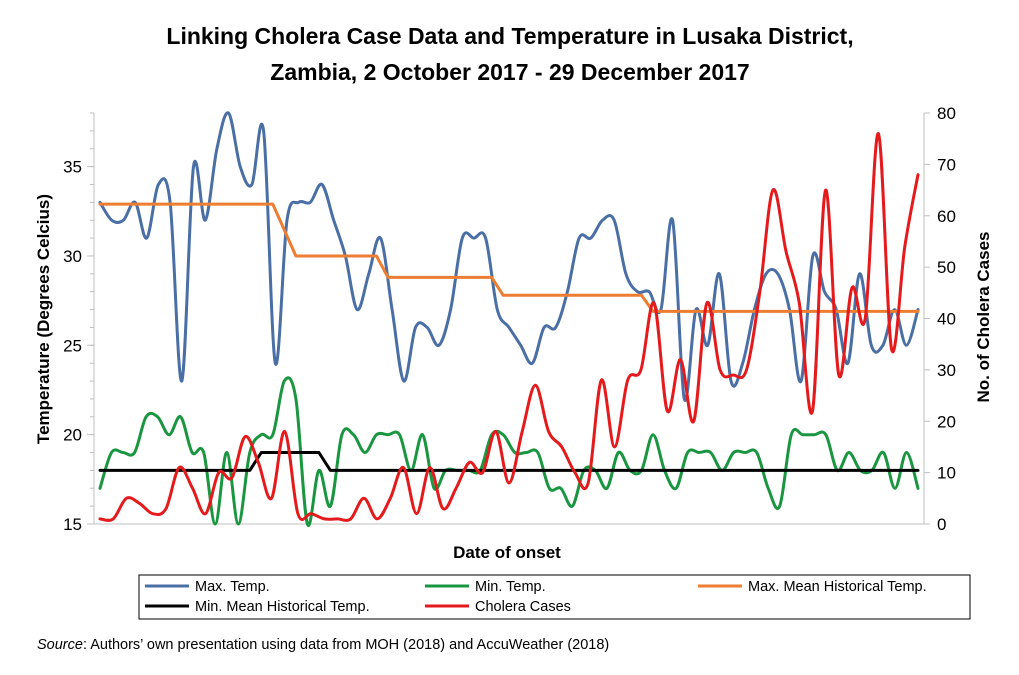  What do you see at coordinates (72, 524) in the screenshot?
I see `y-left-tick-label: 15` at bounding box center [72, 524].